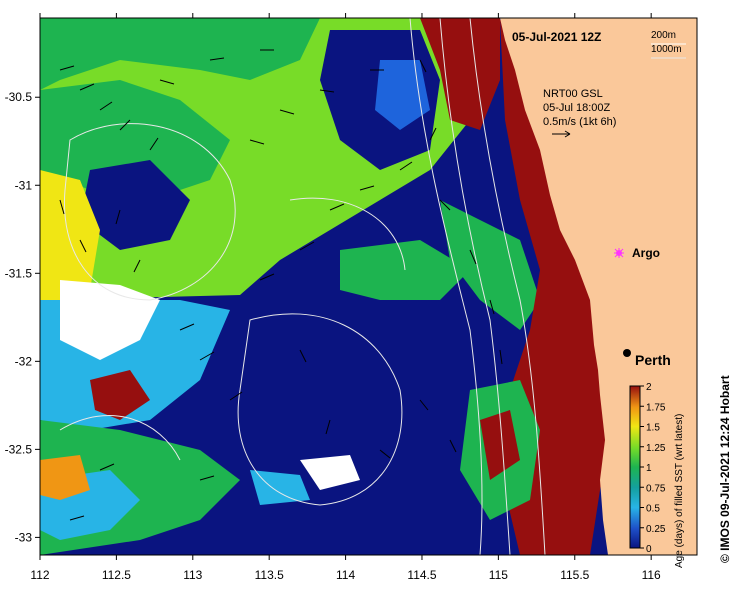 The image size is (739, 592). What do you see at coordinates (725, 469) in the screenshot?
I see `credit-text: © IMOS 09-Jul-2021 12:24 Hobart` at bounding box center [725, 469].